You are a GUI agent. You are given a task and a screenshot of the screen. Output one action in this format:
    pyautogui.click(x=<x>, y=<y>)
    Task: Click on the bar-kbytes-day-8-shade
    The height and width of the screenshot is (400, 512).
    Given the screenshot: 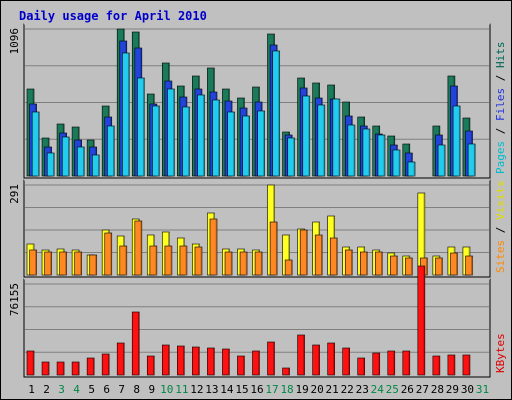 What is the action you would take?
    pyautogui.click(x=139, y=343)
    